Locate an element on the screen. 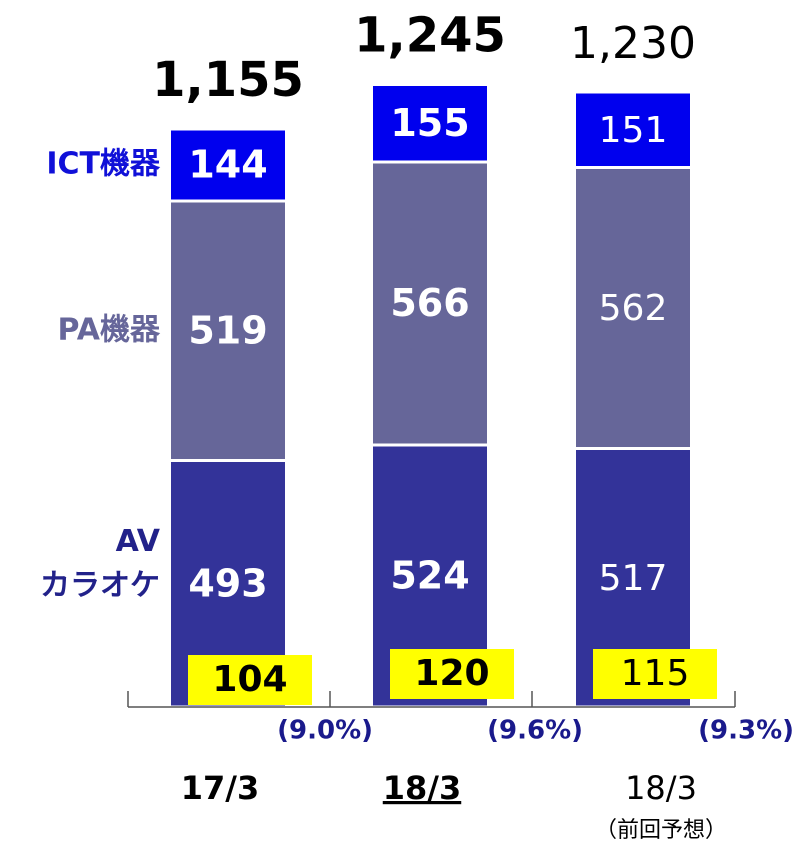 The width and height of the screenshot is (800, 846). profit-label: 120 is located at coordinates (451, 673).